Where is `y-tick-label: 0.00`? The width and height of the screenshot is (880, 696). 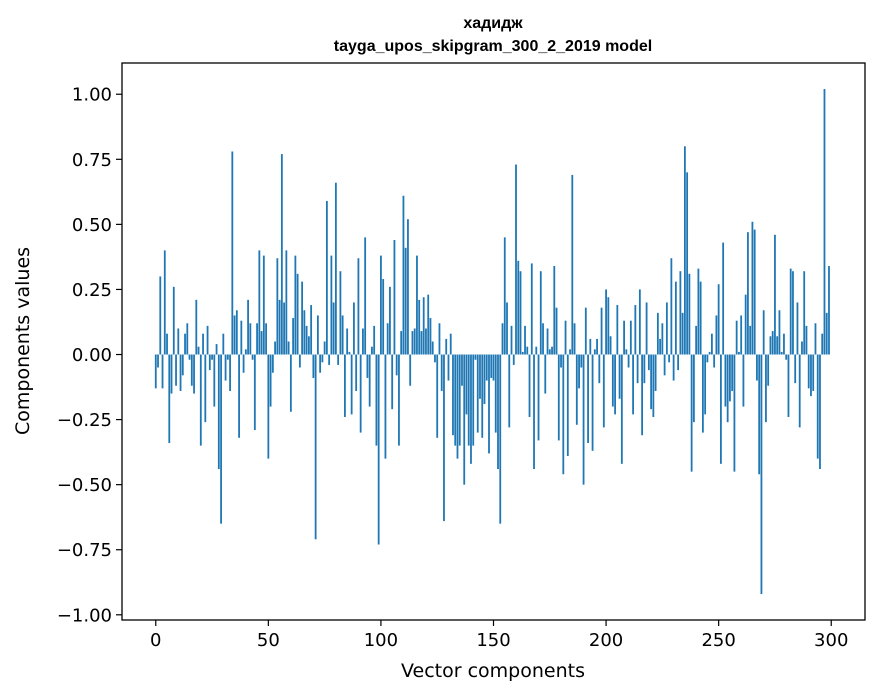 y-tick-label: 0.00 is located at coordinates (92, 355).